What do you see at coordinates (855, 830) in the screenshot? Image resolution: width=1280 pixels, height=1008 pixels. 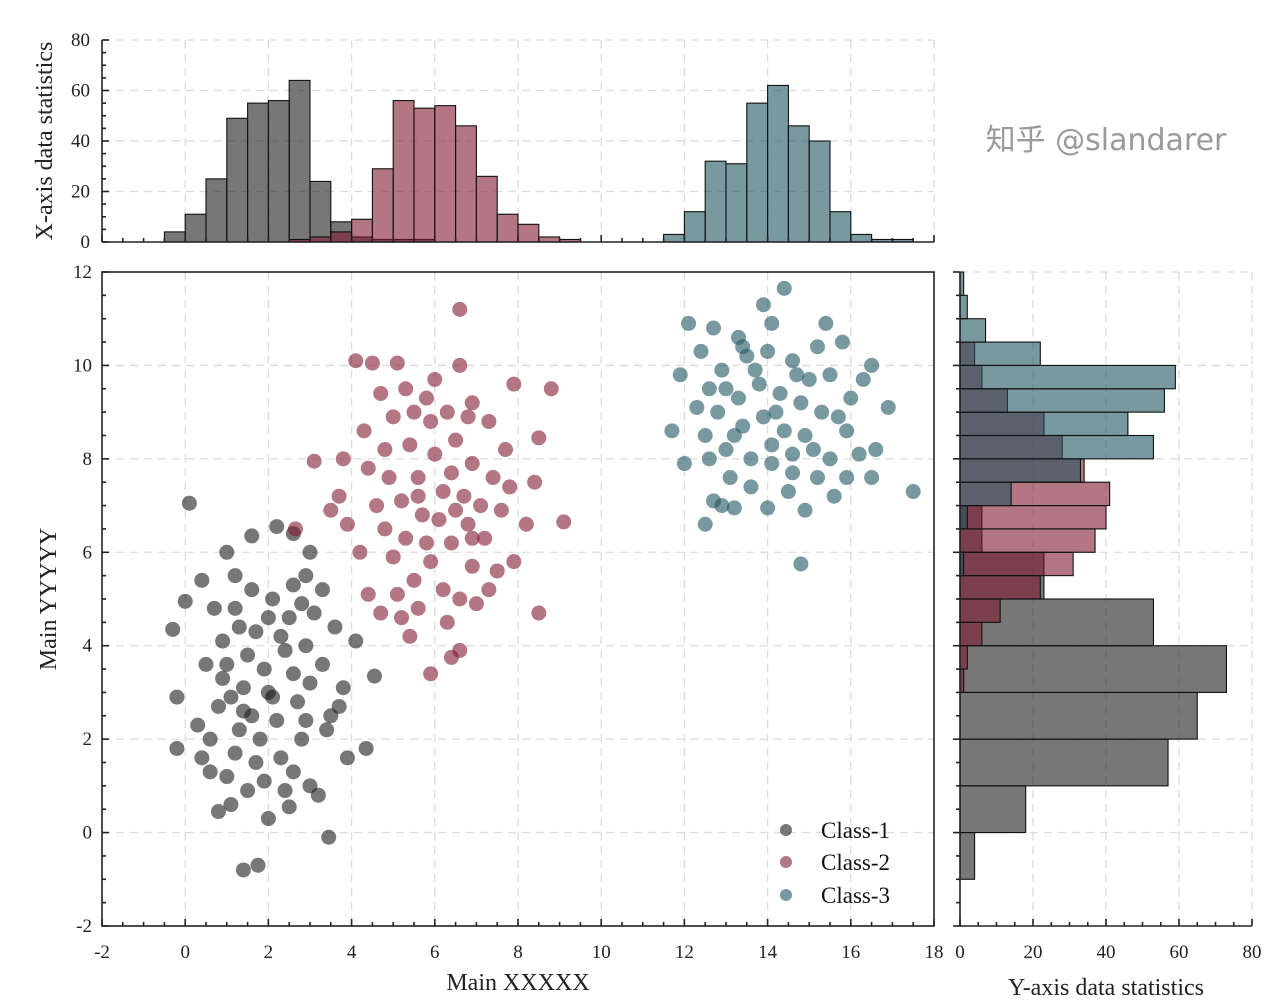 I see `legend-label-class-1: Class-1` at bounding box center [855, 830].